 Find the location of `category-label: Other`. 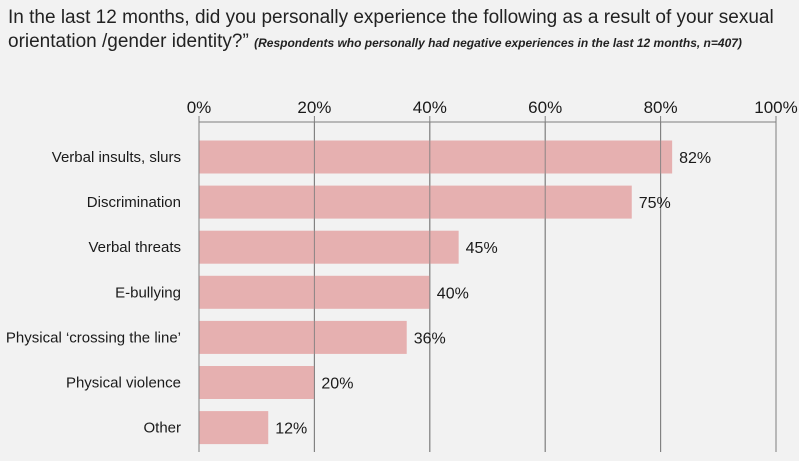

category-label: Other is located at coordinates (162, 428).